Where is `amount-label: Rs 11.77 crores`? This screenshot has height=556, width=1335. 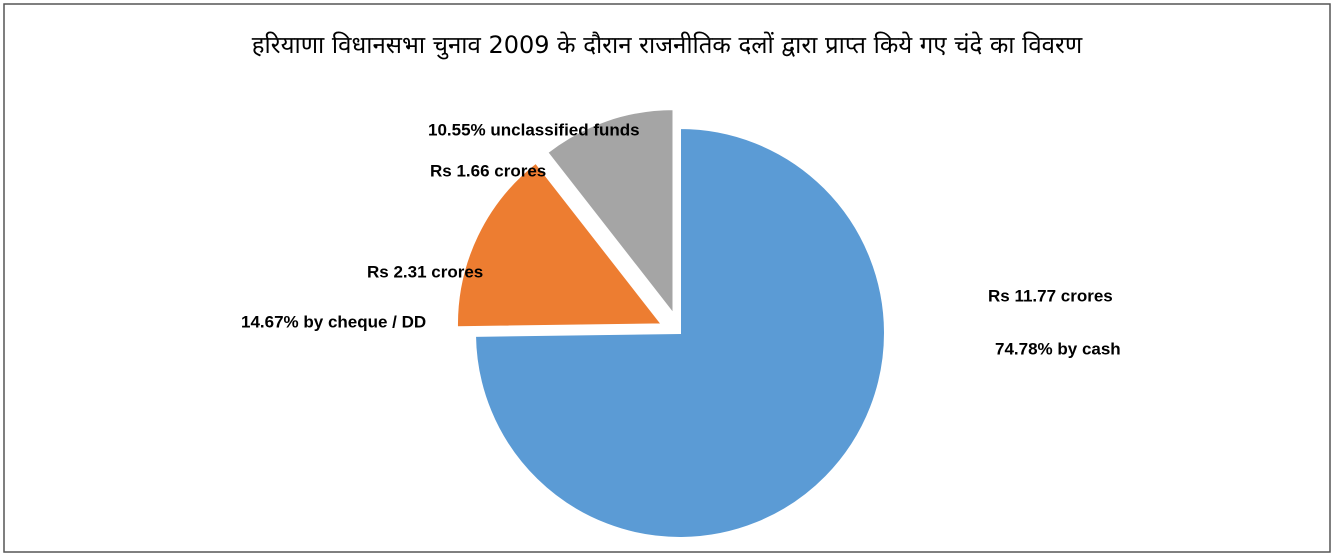 amount-label: Rs 11.77 crores is located at coordinates (1050, 295).